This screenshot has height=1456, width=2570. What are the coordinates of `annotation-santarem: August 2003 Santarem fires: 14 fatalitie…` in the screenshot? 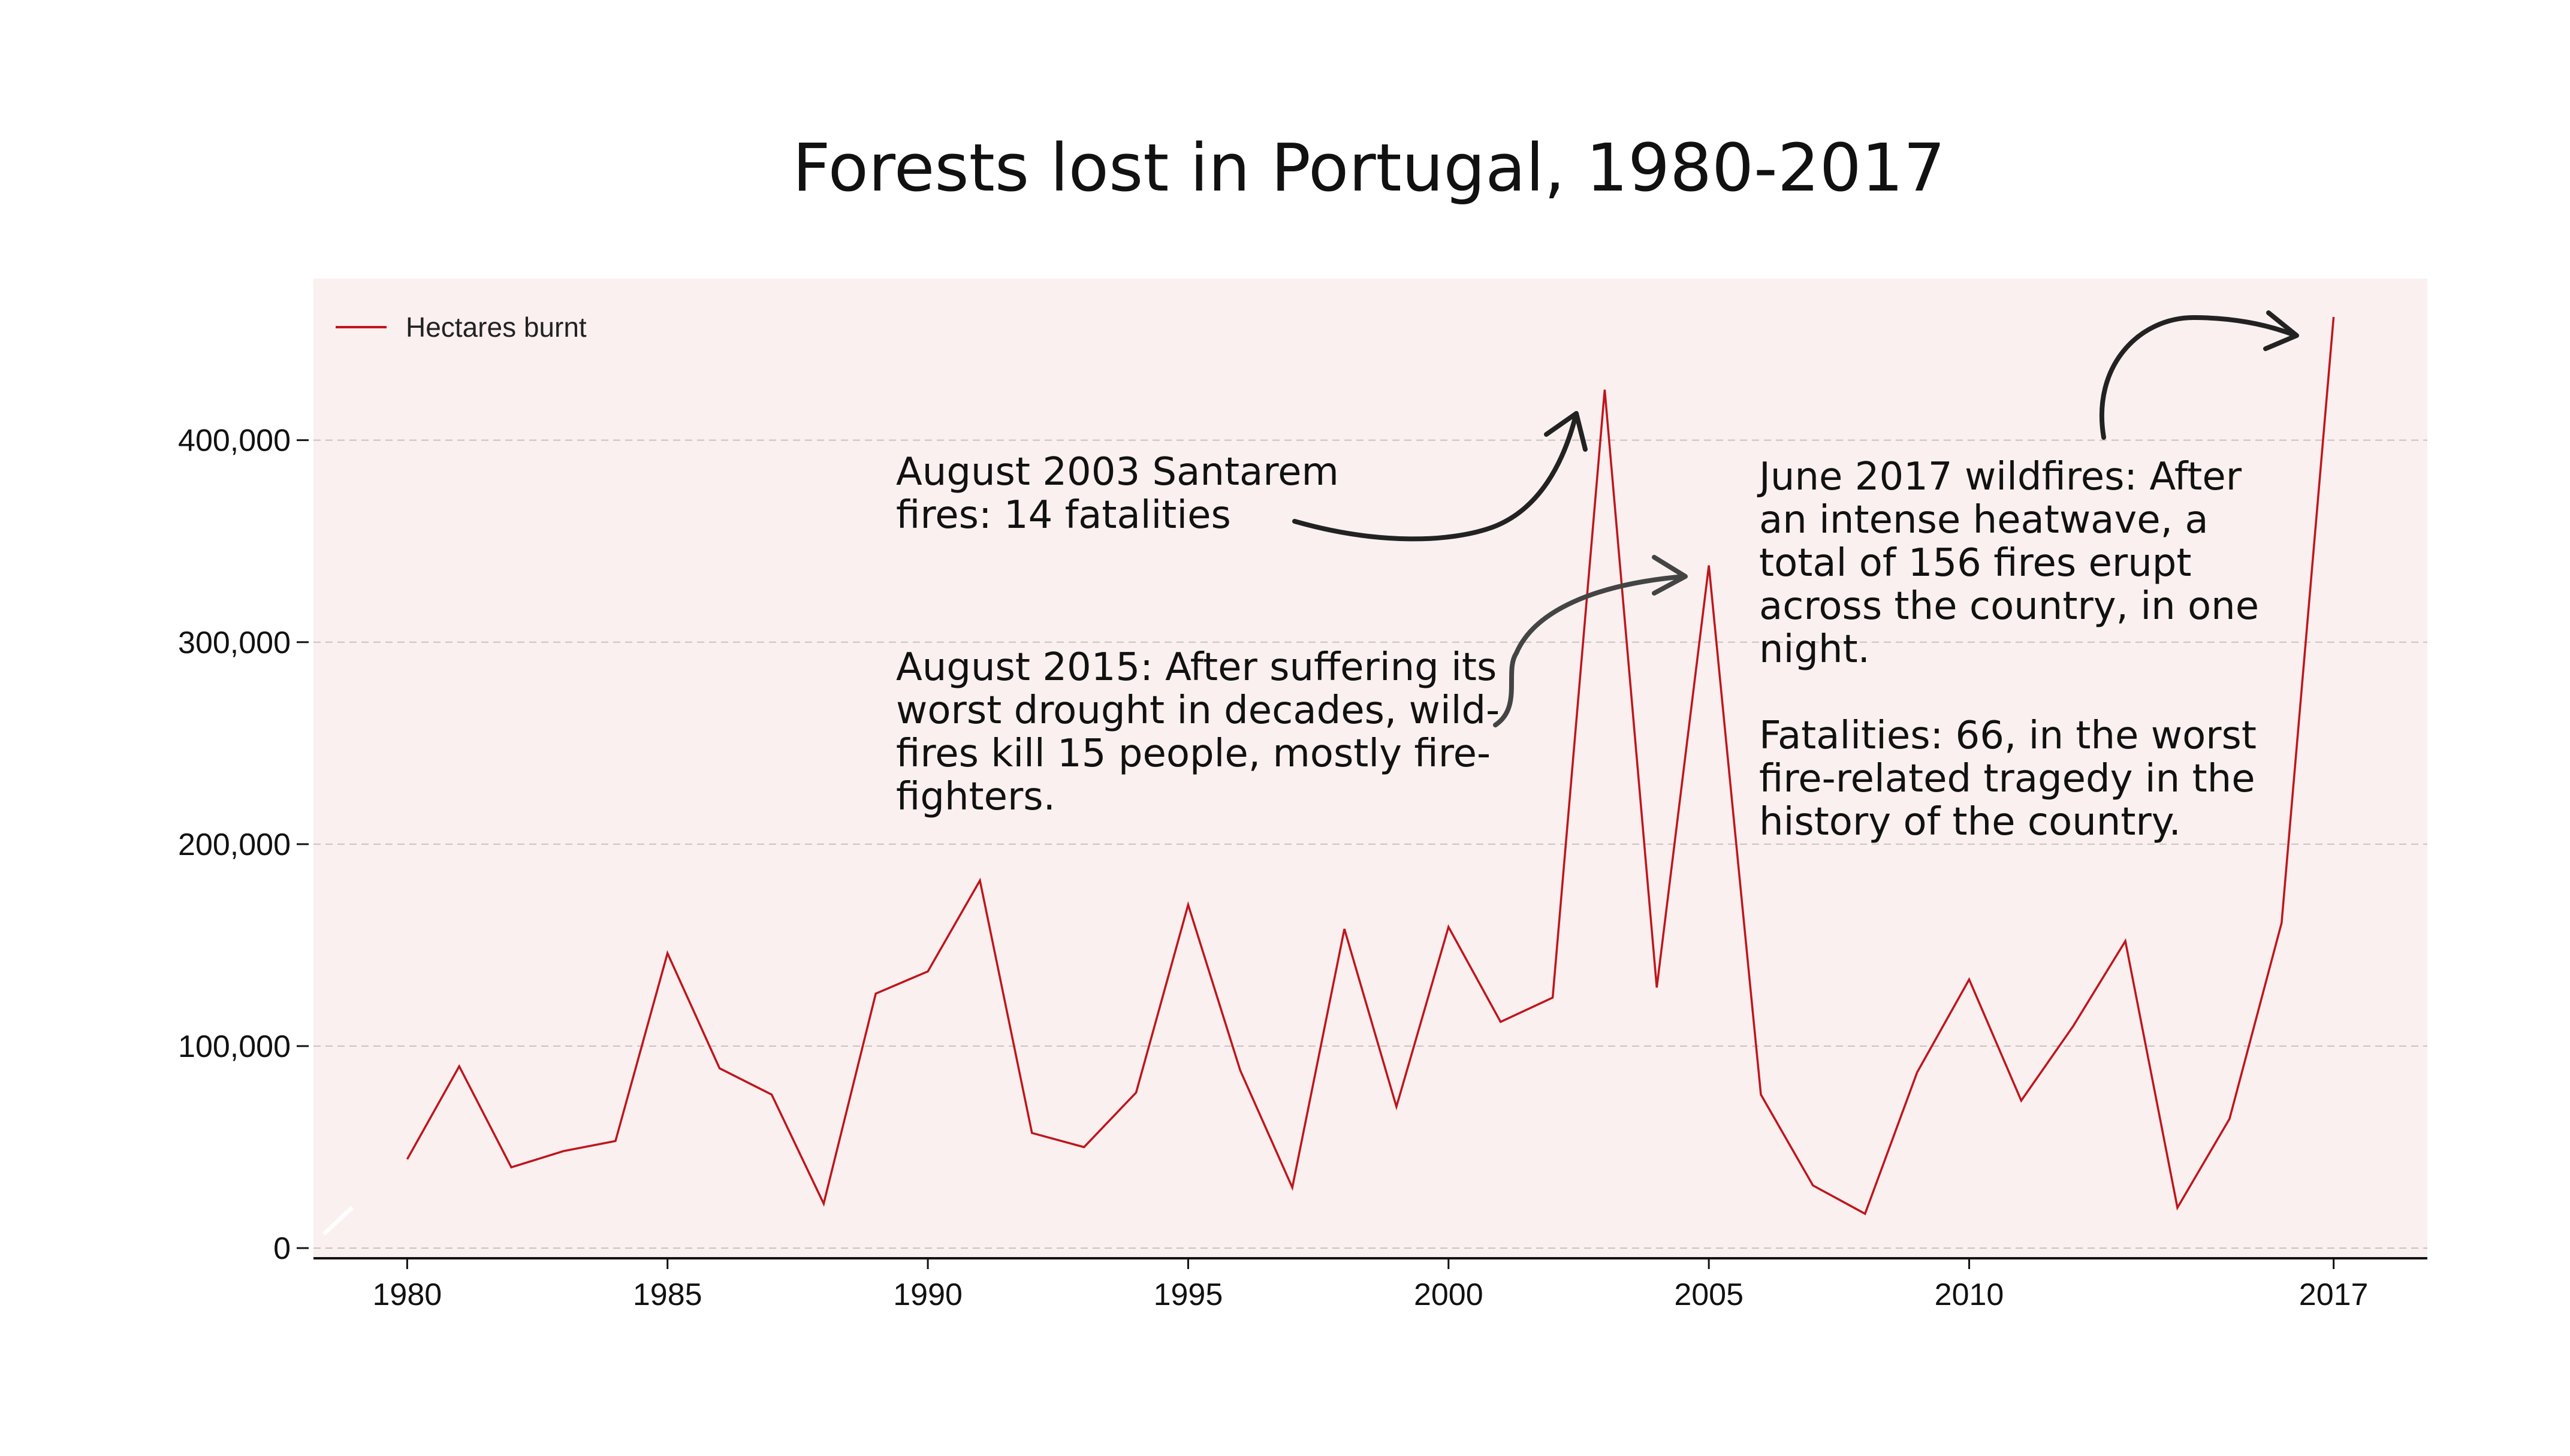 It's located at (1117, 494).